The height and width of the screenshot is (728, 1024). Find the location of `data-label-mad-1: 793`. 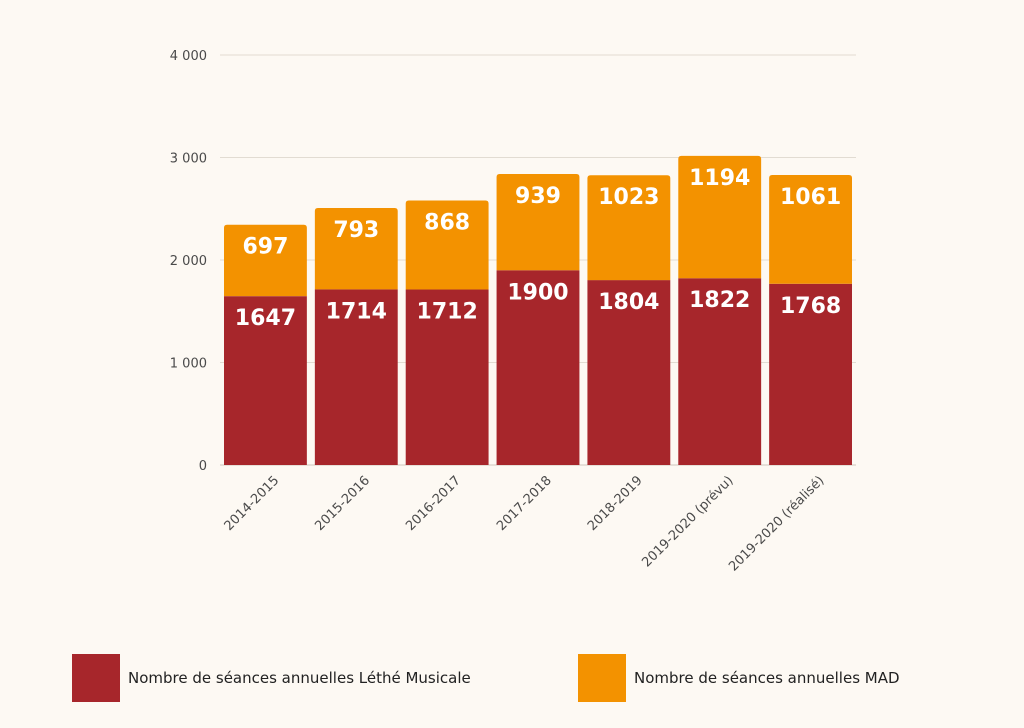

data-label-mad-1: 793 is located at coordinates (356, 230).